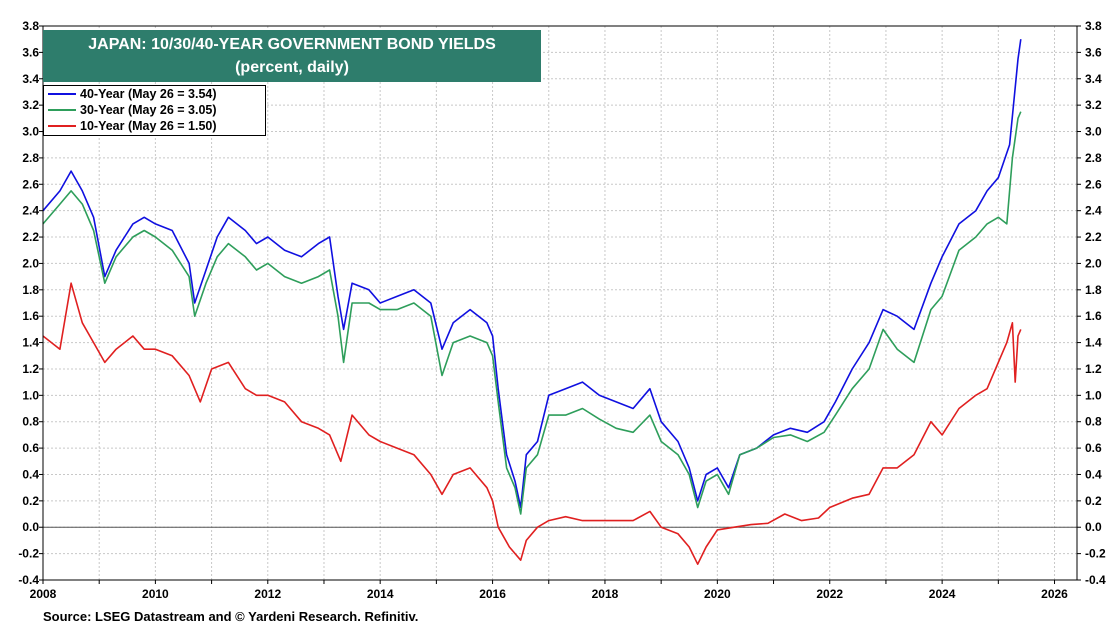 Image resolution: width=1120 pixels, height=630 pixels. Describe the element at coordinates (1095, 580) in the screenshot. I see `y-tick-label-right: -0.4` at that location.